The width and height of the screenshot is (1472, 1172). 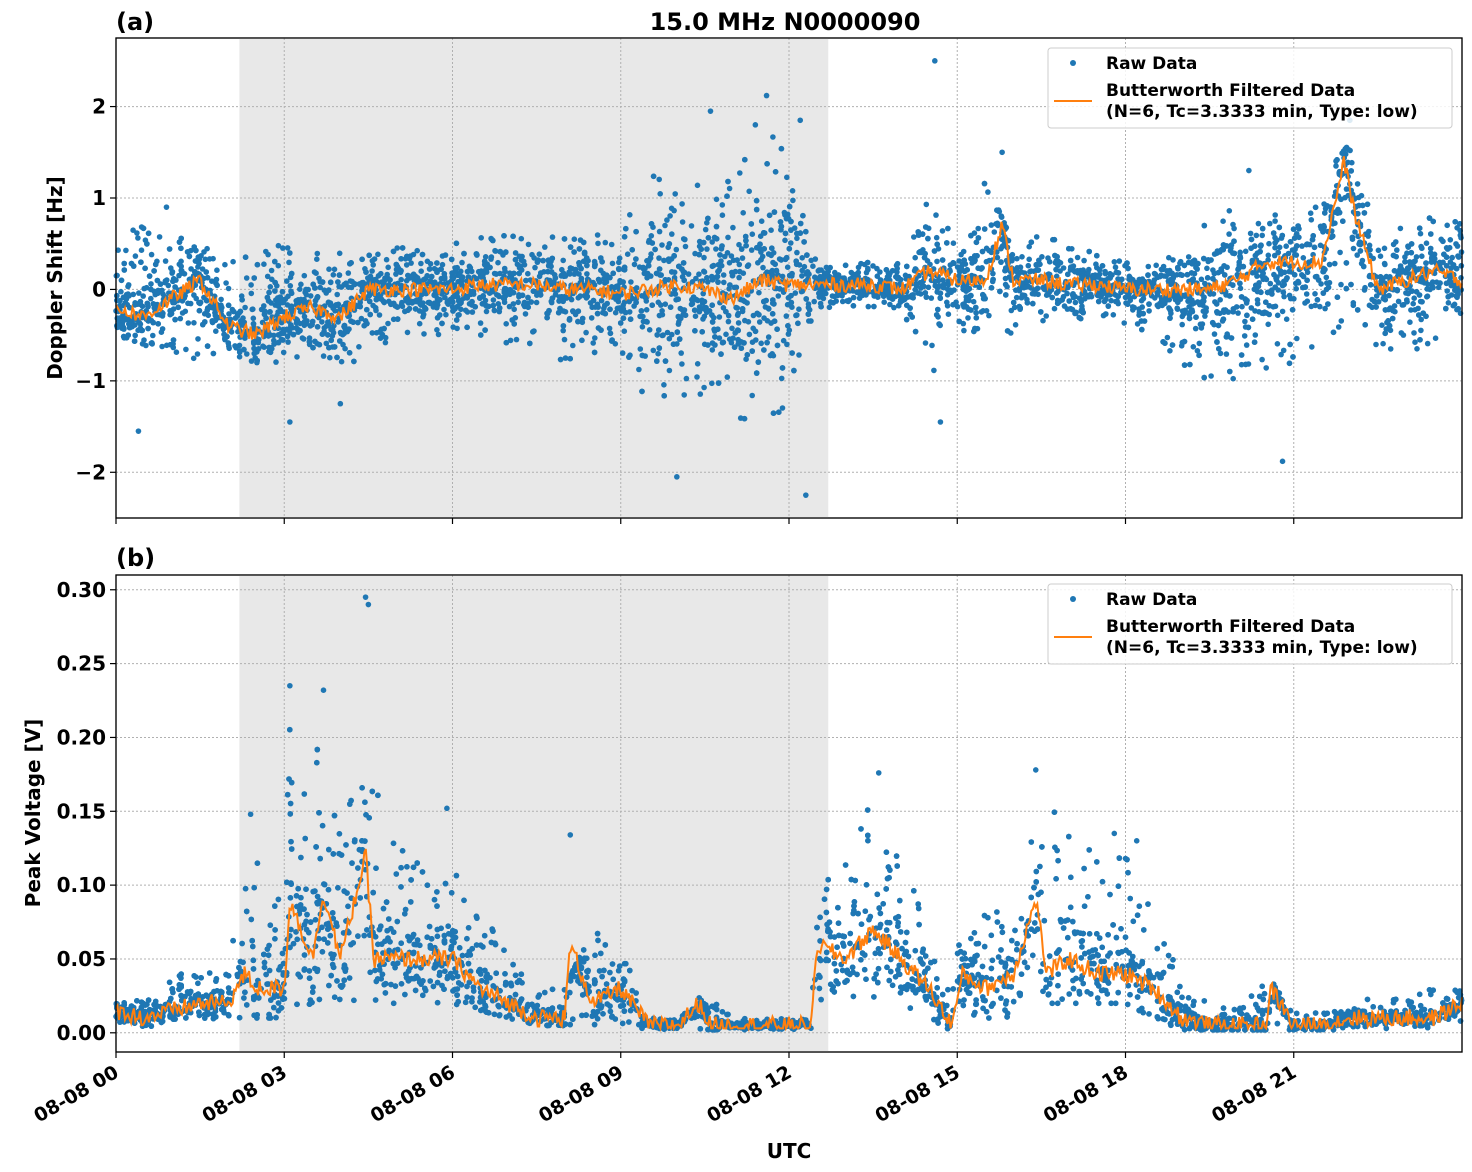 What do you see at coordinates (81, 885) in the screenshot?
I see `y-tick-label: 0.10` at bounding box center [81, 885].